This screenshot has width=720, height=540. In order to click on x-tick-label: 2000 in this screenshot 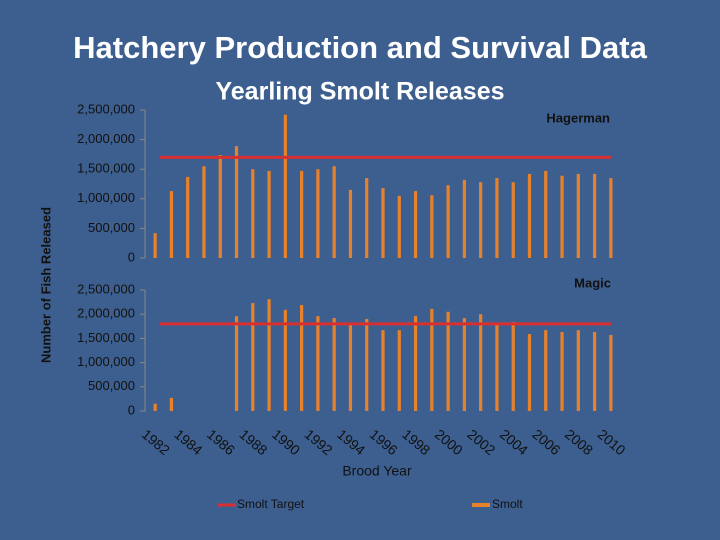, I will do `click(449, 442)`.